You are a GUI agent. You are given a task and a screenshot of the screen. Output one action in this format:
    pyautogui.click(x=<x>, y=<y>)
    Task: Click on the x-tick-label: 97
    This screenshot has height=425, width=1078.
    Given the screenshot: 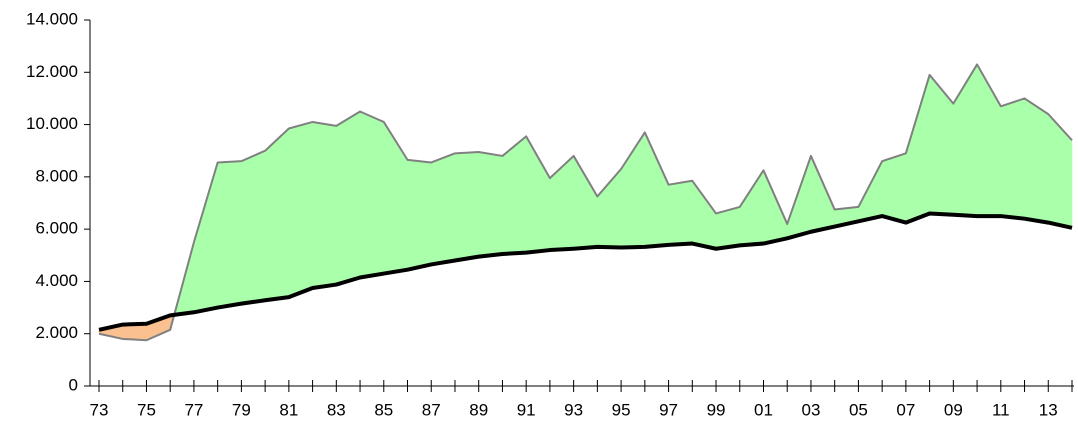 What is the action you would take?
    pyautogui.click(x=668, y=409)
    